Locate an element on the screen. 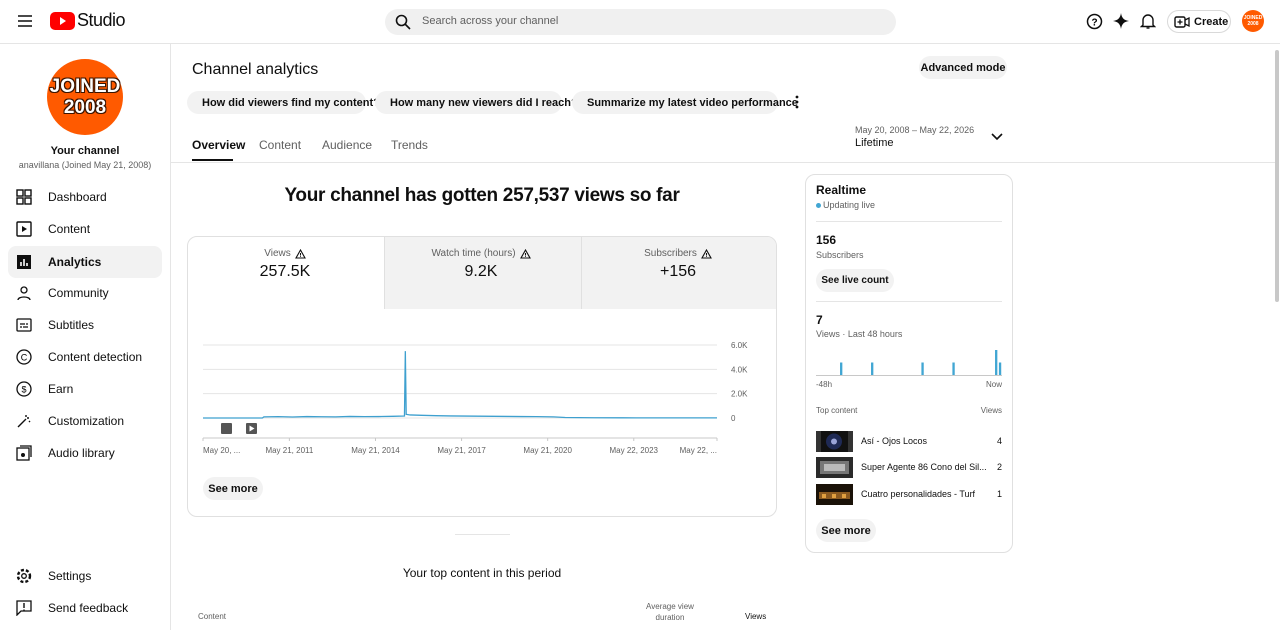 This screenshot has height=630, width=1280. button-label: Advanced mode is located at coordinates (963, 67).